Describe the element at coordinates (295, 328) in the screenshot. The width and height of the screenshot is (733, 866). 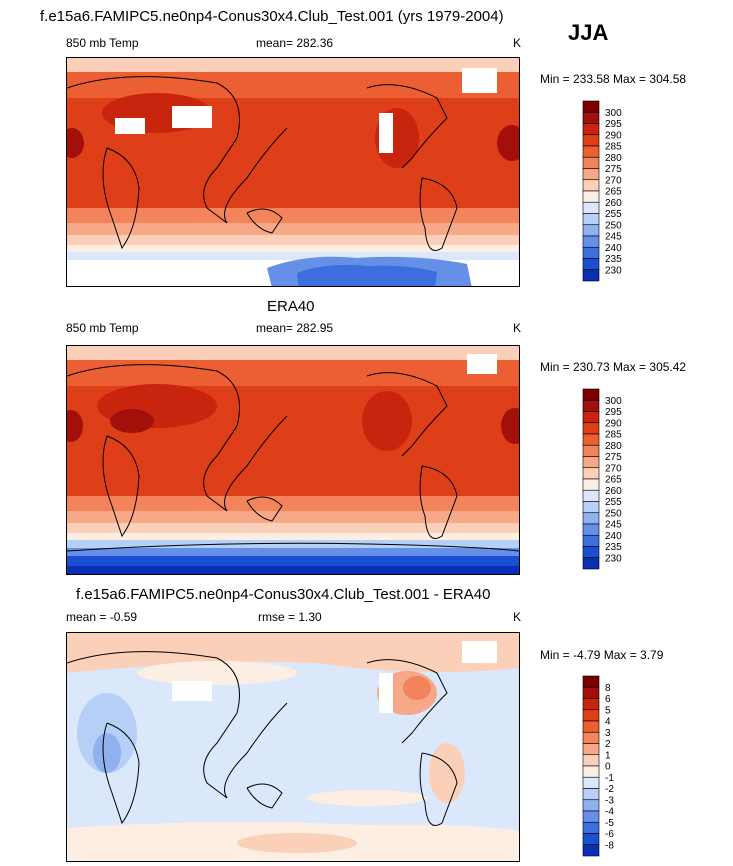
I see `panel-2-mean-label: mean= 282.95` at that location.